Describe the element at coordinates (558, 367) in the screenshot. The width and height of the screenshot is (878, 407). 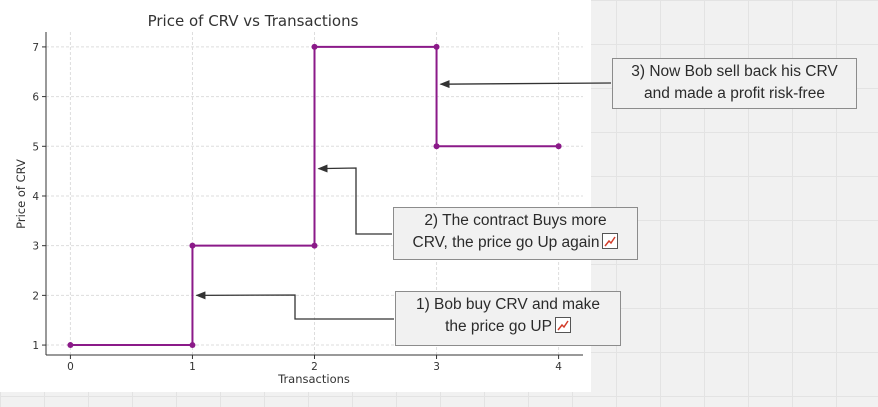
I see `x-tick-label: 4` at that location.